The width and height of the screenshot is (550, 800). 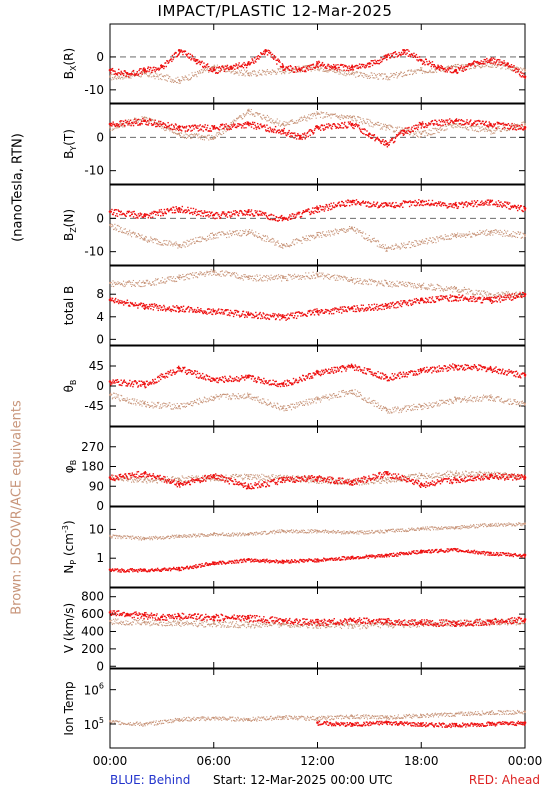 What do you see at coordinates (275, 11) in the screenshot?
I see `chart-title: IMPACT/PLASTIC 12-Mar-2025` at bounding box center [275, 11].